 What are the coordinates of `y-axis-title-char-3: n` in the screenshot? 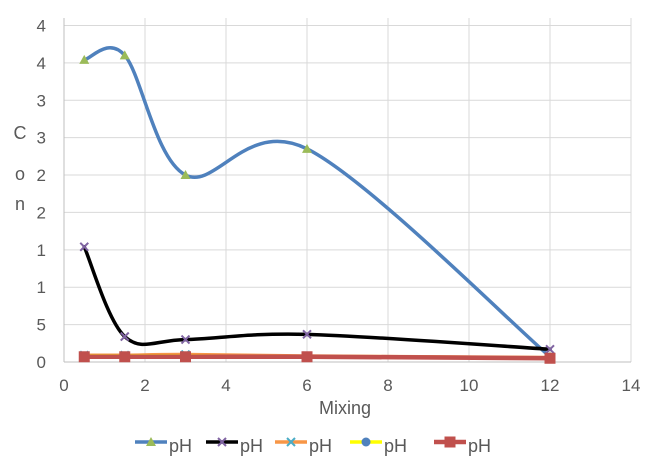 It's located at (20, 204).